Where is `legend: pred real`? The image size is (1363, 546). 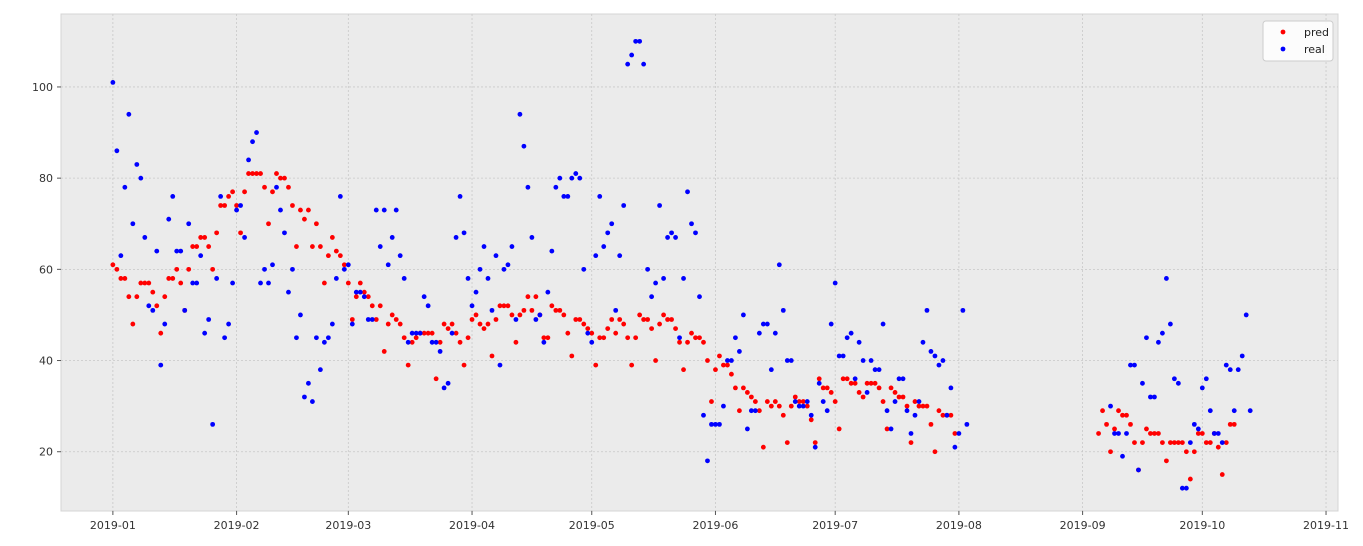
legend: pred real is located at coordinates (1298, 41).